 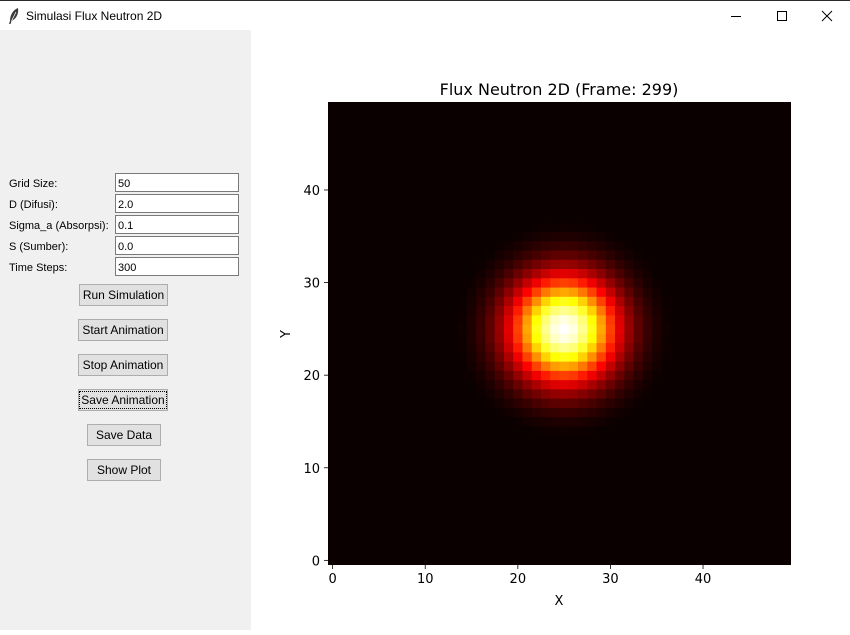 I want to click on save-animation-button: Save Animation, so click(x=123, y=400).